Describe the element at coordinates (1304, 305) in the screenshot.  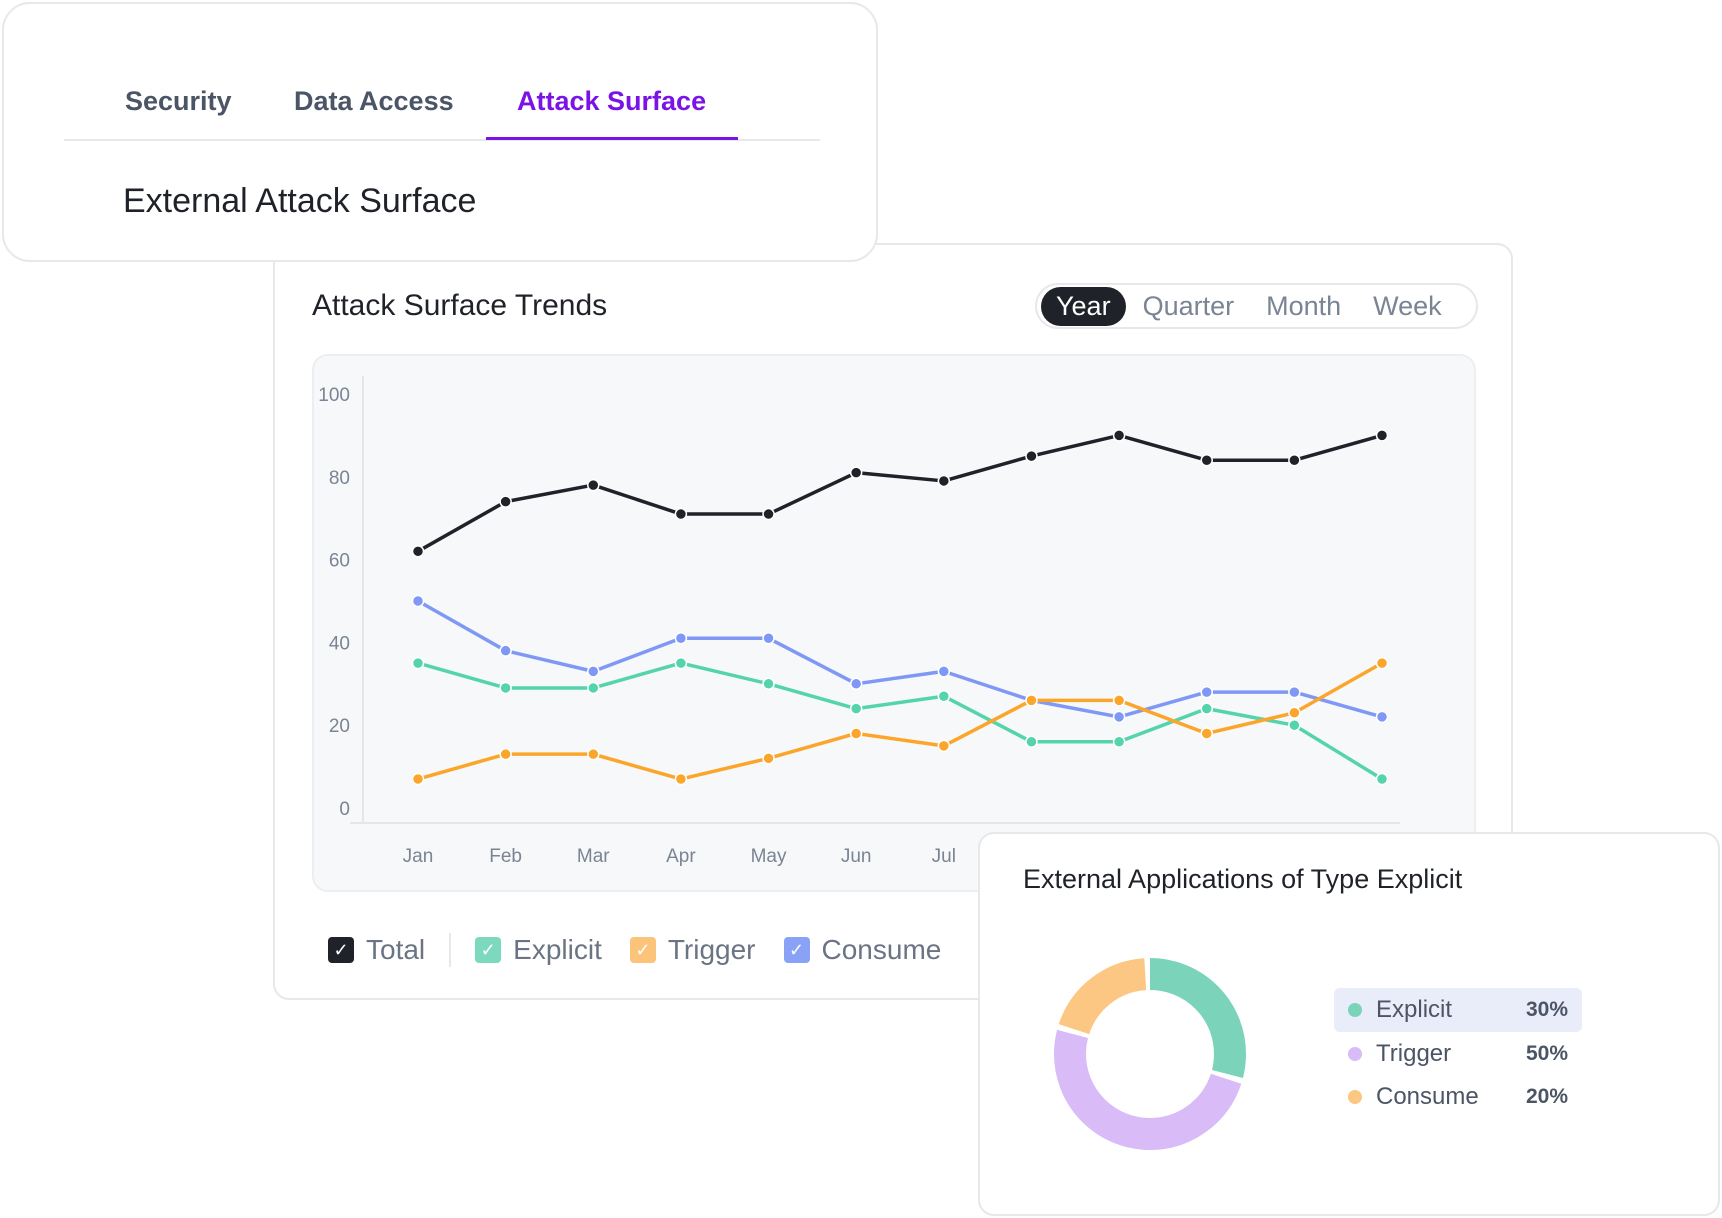
I see `period-month: Month` at that location.